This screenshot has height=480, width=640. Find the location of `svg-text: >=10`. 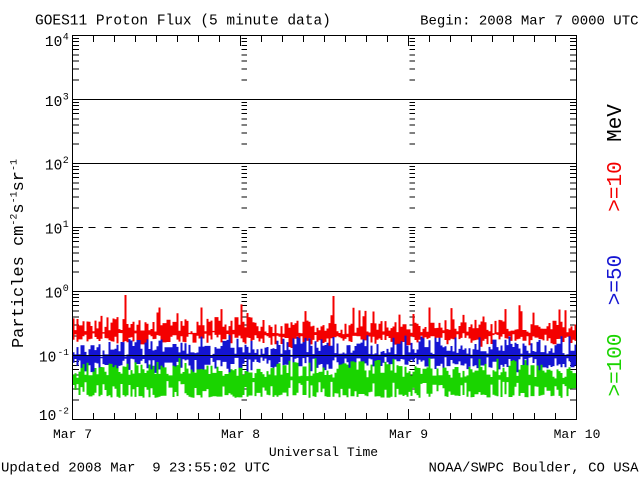

svg-text: >=10 is located at coordinates (616, 186).